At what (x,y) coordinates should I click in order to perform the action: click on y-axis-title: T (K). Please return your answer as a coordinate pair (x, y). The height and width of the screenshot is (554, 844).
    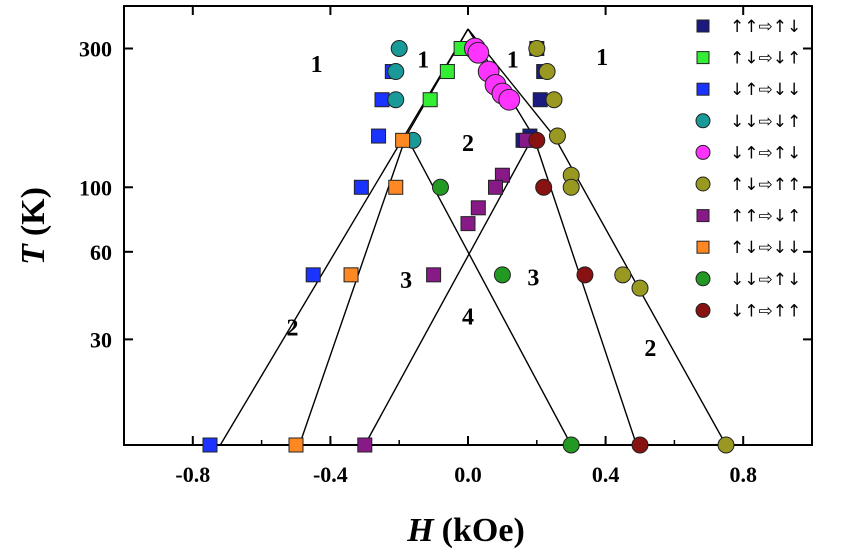
    Looking at the image, I should click on (33, 226).